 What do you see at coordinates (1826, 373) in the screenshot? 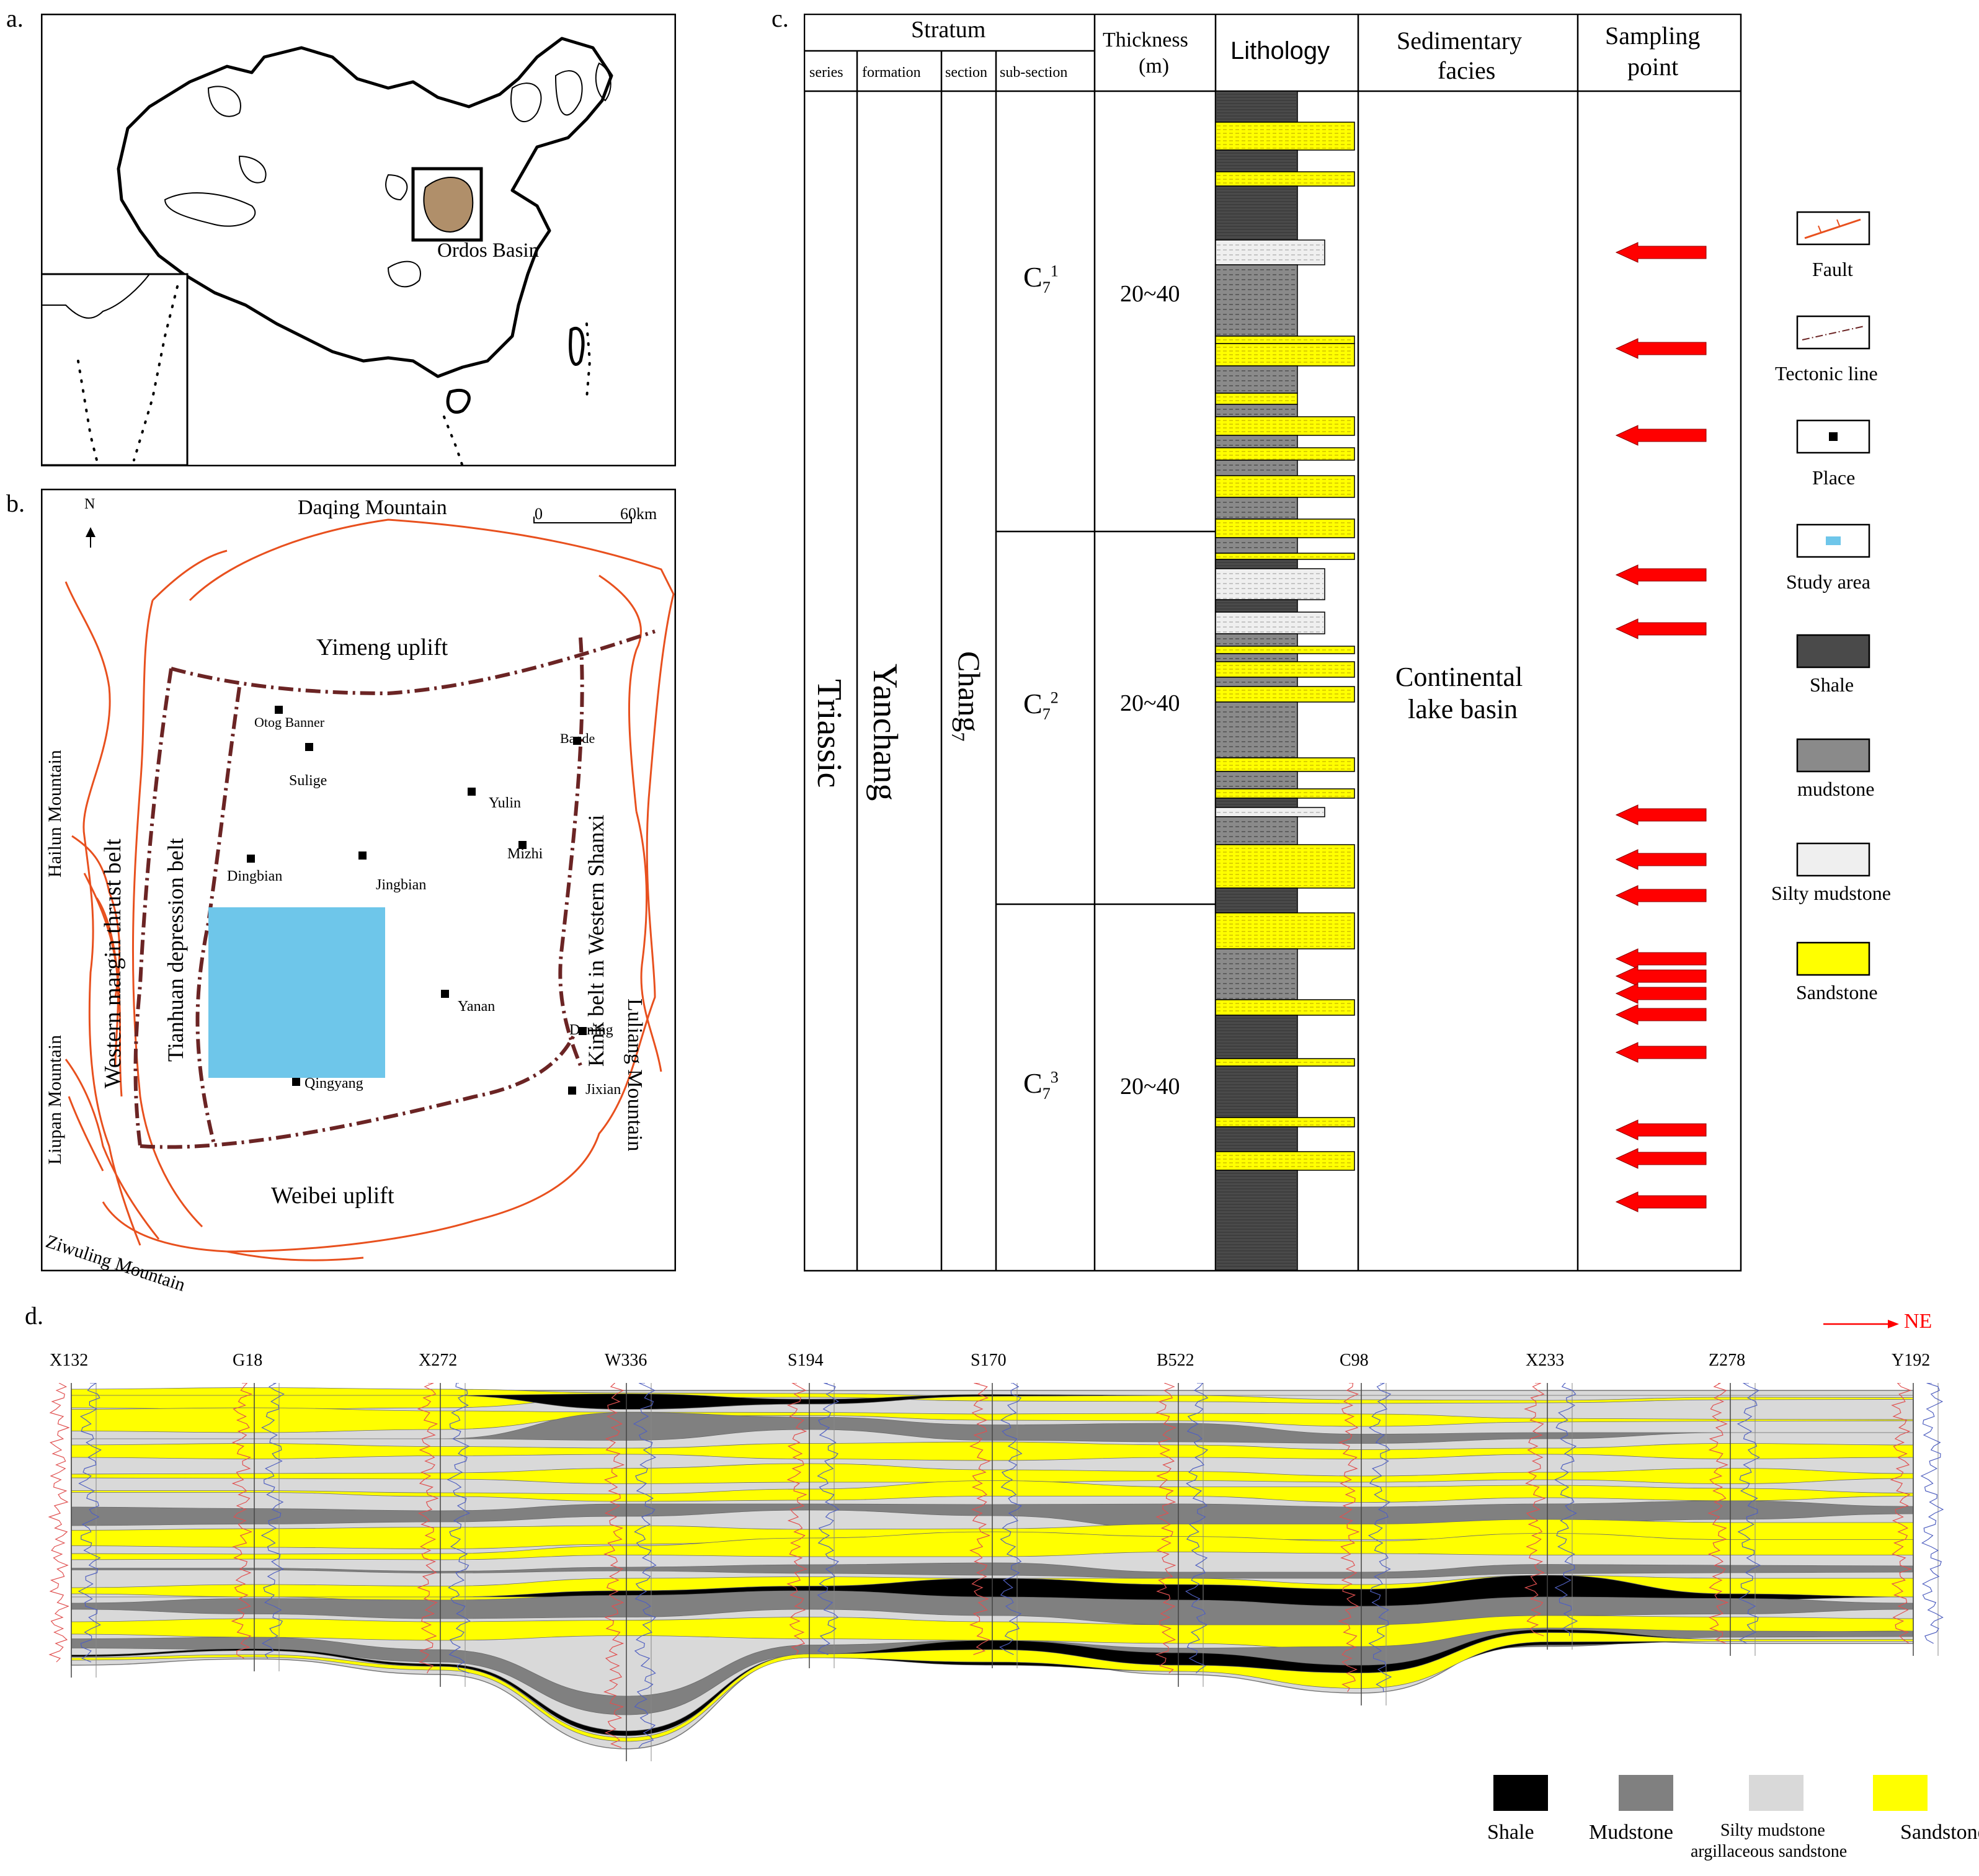
I see `legend-tectonic-line: Tectonic line` at bounding box center [1826, 373].